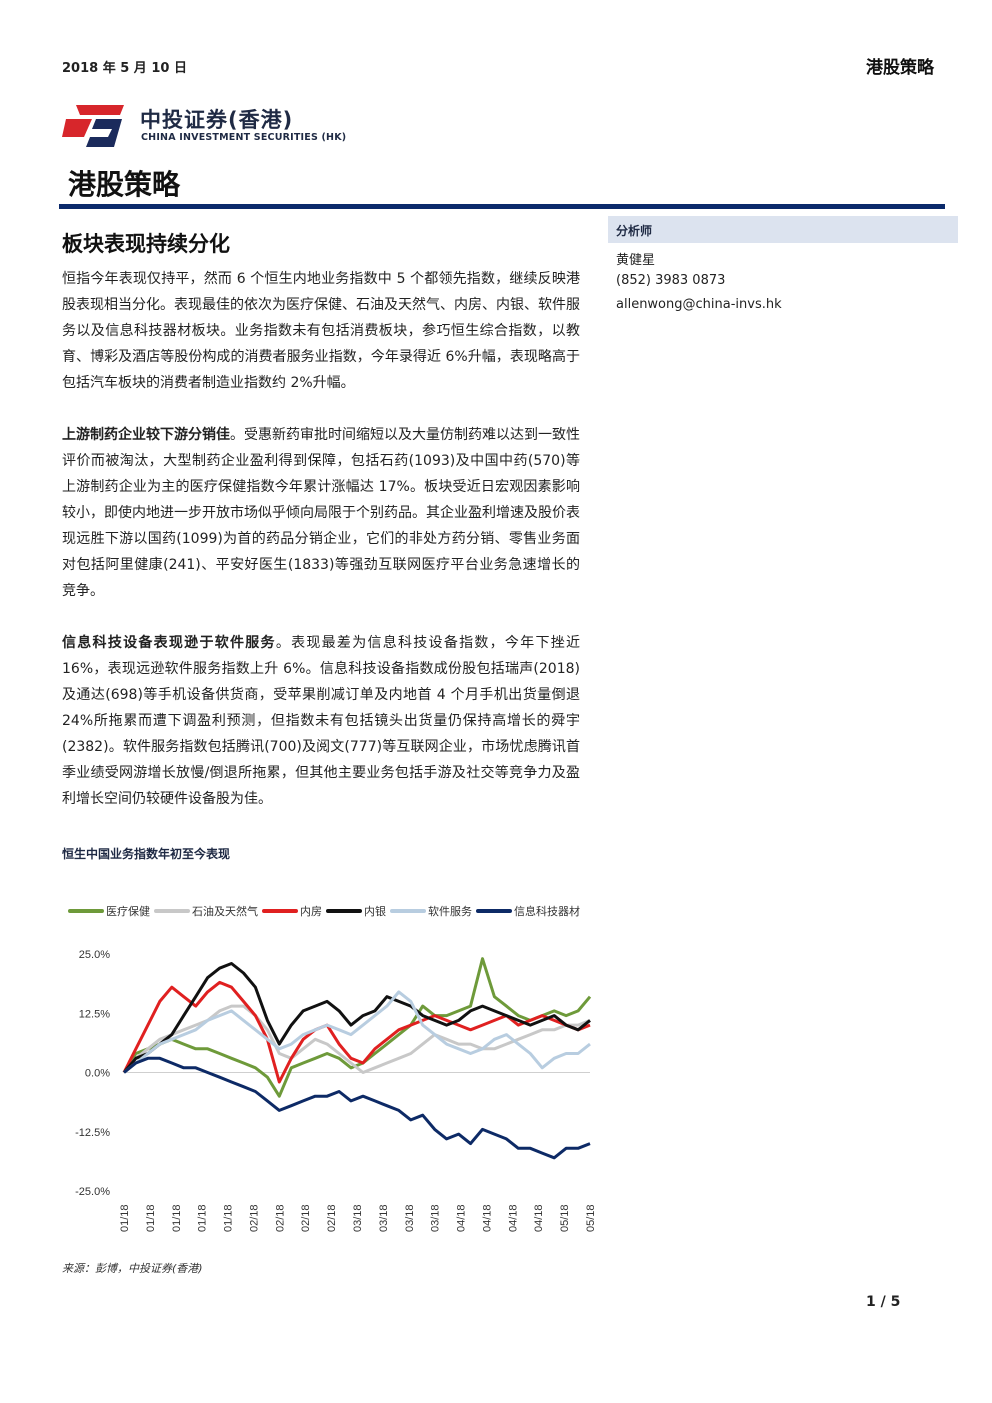 This screenshot has width=992, height=1403. I want to click on legend-label-2: 内房, so click(311, 911).